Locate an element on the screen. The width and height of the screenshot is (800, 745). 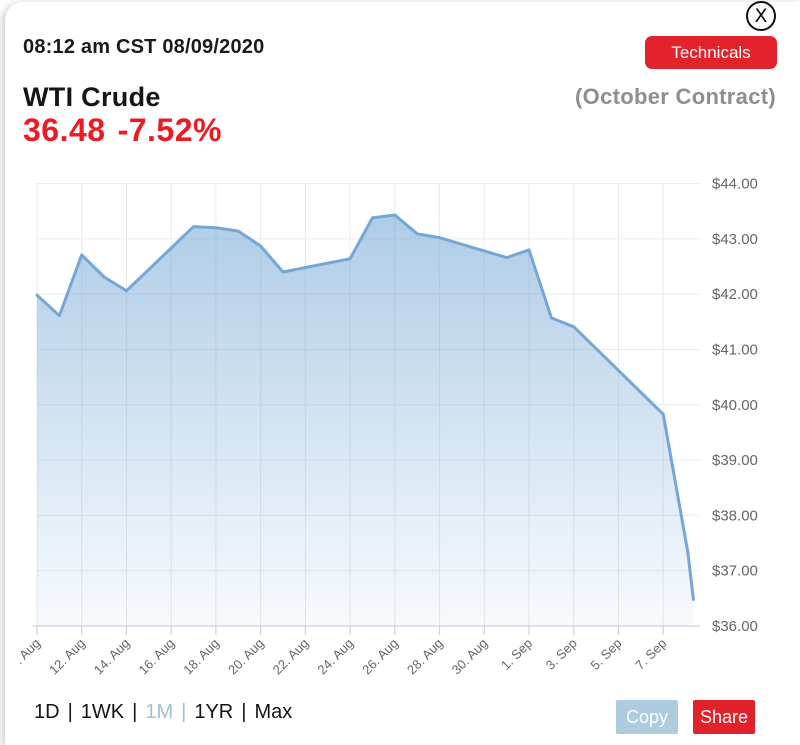
price-value: 36.48 is located at coordinates (64, 130).